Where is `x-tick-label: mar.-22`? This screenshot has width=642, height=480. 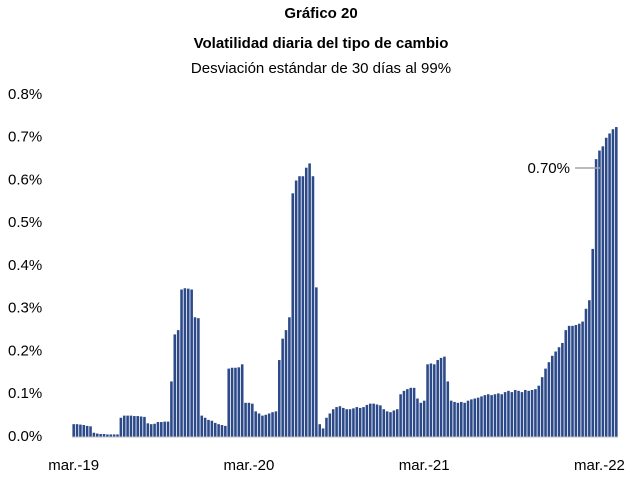
x-tick-label: mar.-22 is located at coordinates (599, 465).